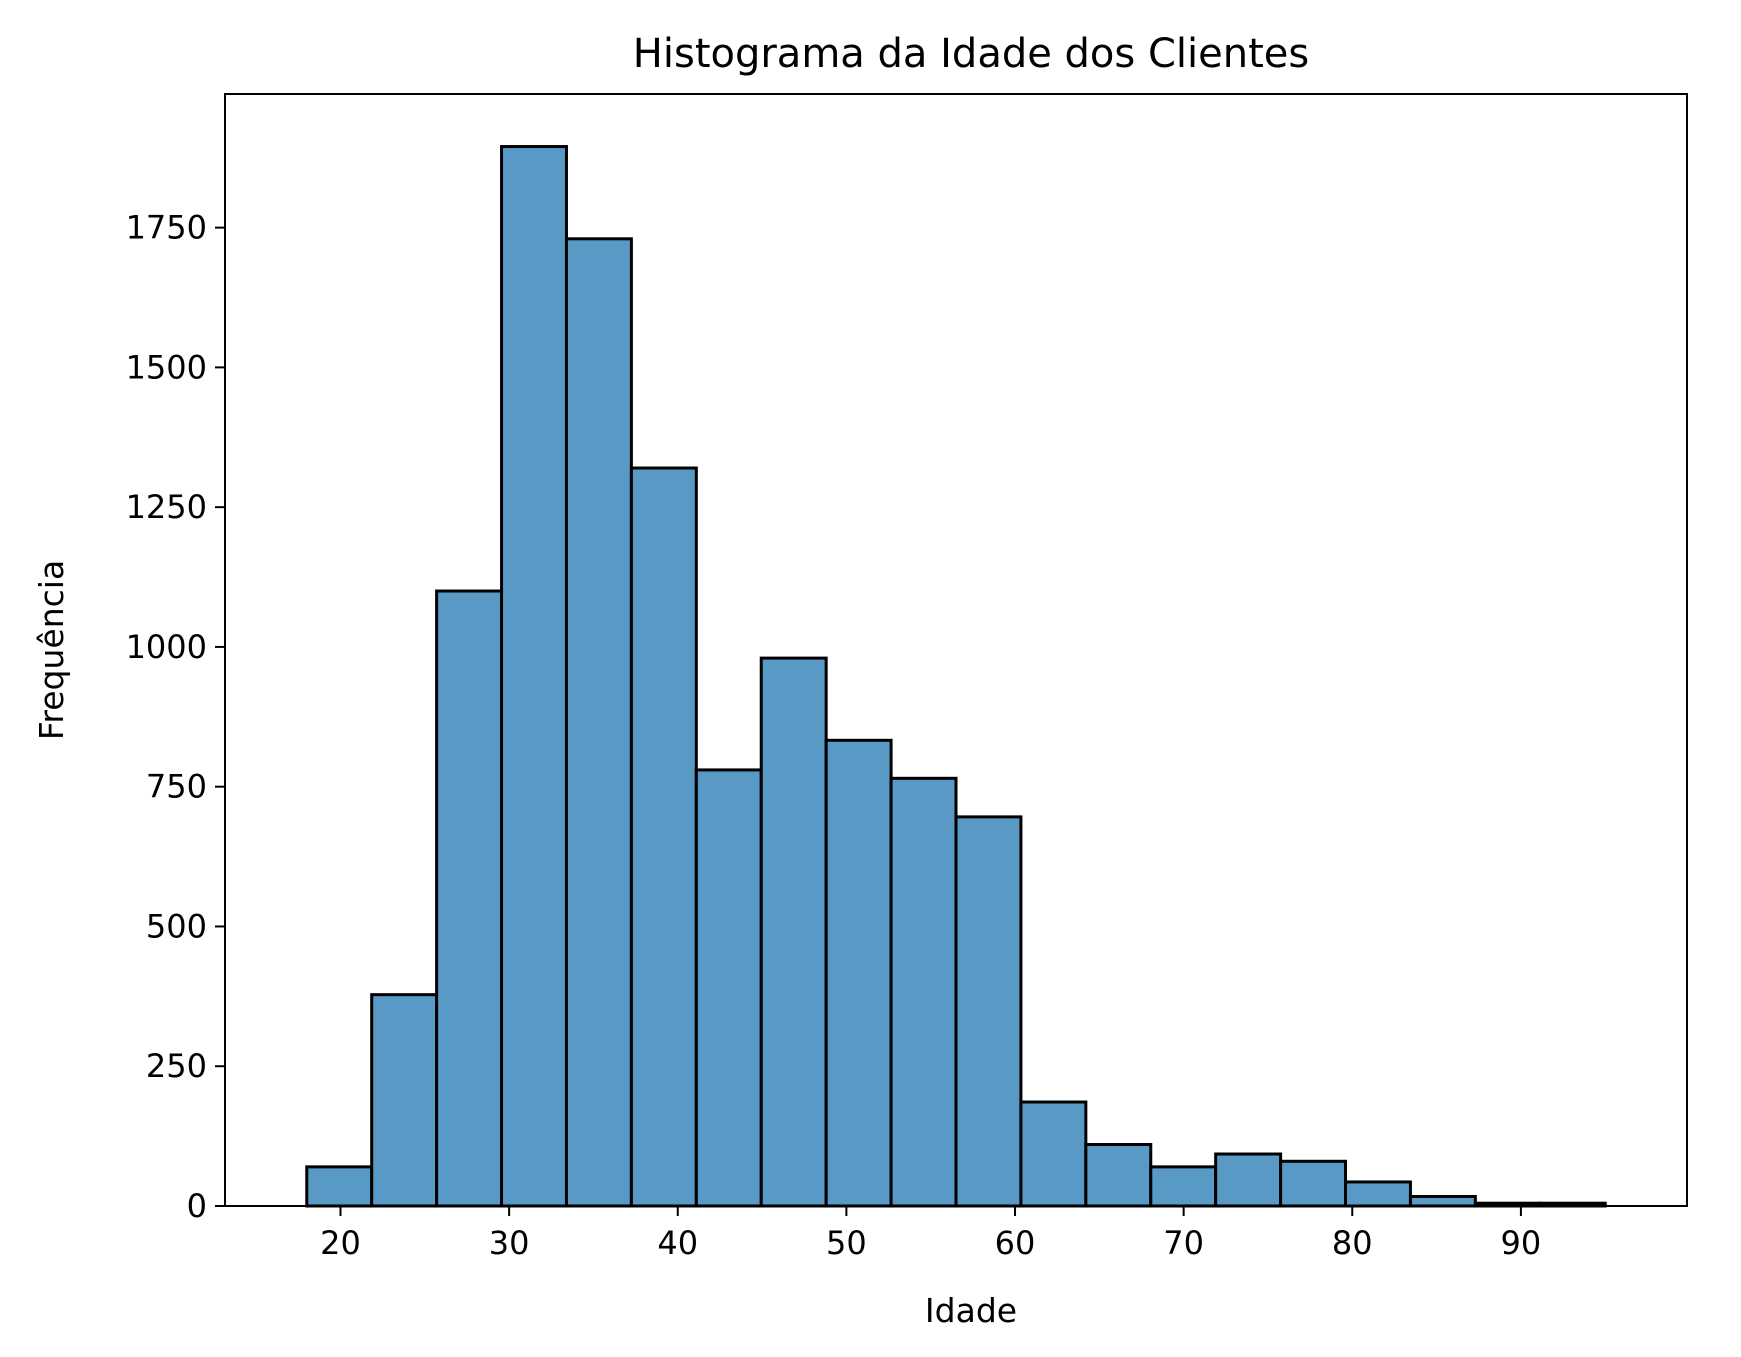  What do you see at coordinates (166, 507) in the screenshot?
I see `y-tick-label: 1250` at bounding box center [166, 507].